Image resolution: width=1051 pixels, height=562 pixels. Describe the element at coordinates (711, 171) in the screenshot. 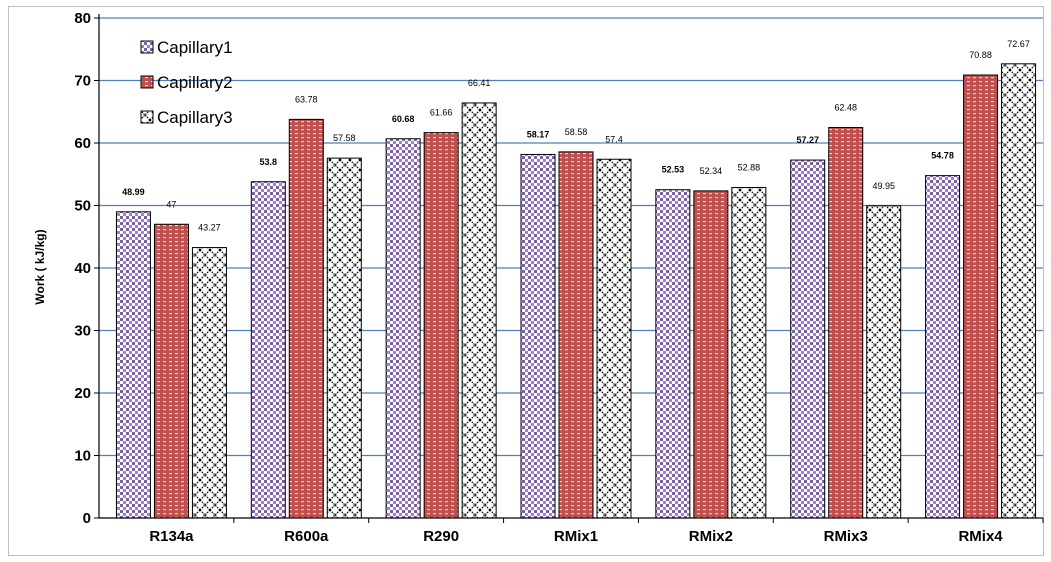

I see `data-label: 52.34` at that location.